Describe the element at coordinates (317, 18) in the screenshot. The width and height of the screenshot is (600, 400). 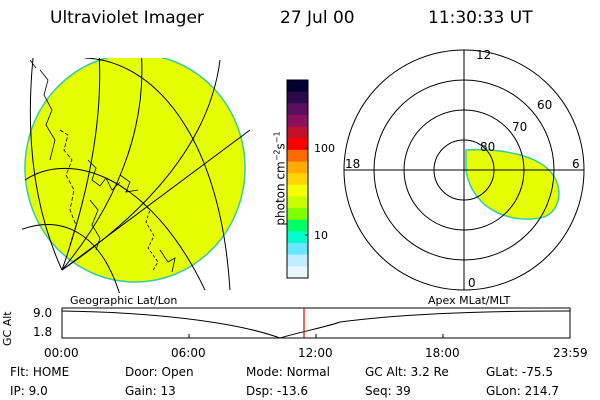
I see `date-label: 27 Jul 00` at that location.